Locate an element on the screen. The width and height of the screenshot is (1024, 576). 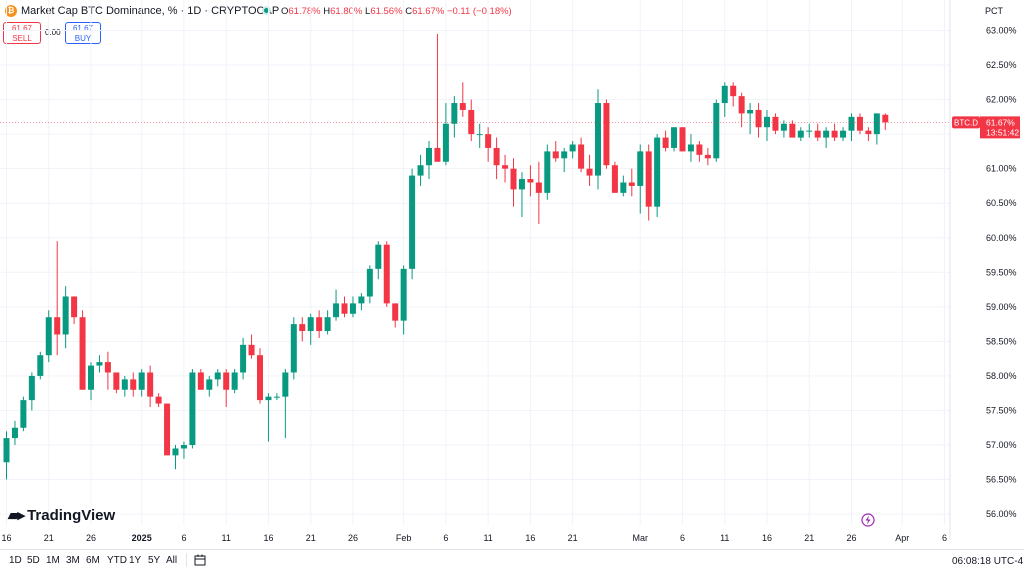
scale-mode-label: PCT is located at coordinates (994, 11).